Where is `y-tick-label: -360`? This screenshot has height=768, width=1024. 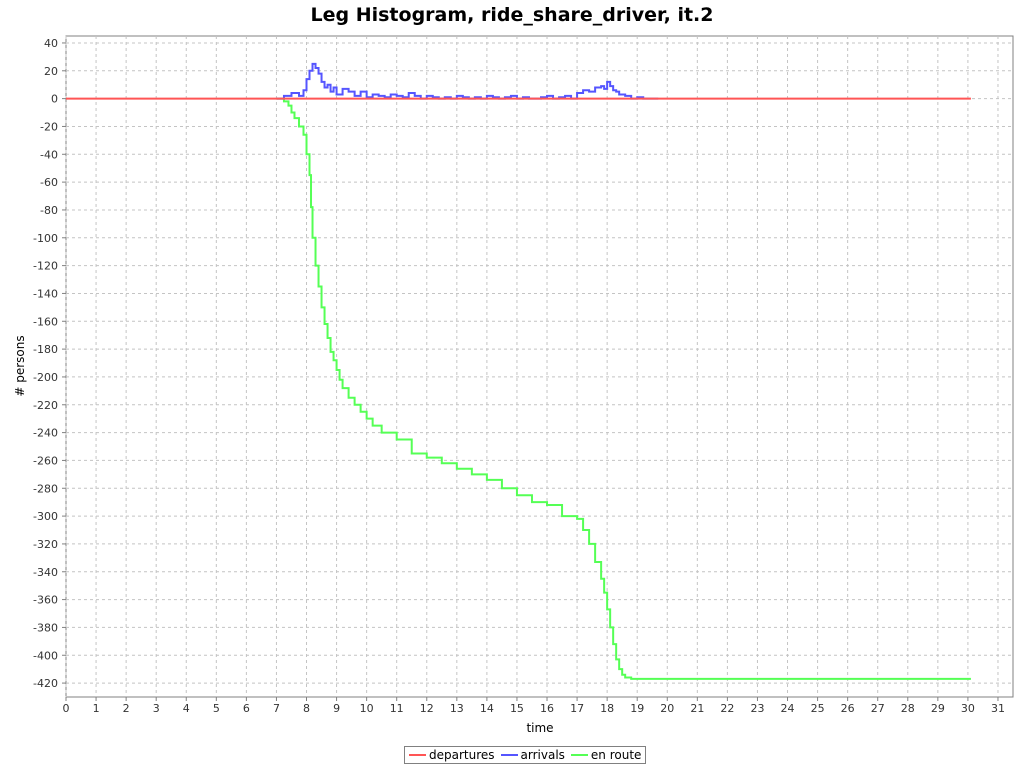 y-tick-label: -360 is located at coordinates (45, 600).